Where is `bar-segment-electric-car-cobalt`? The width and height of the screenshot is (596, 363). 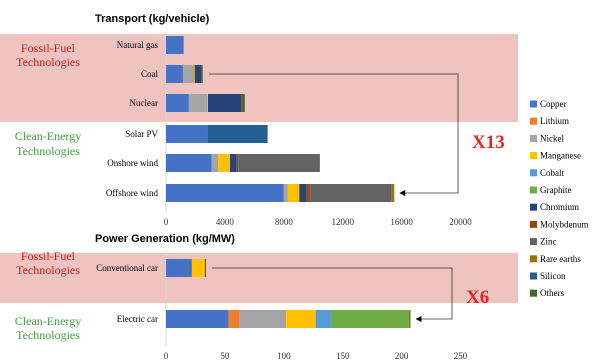 bar-segment-electric-car-cobalt is located at coordinates (323, 319).